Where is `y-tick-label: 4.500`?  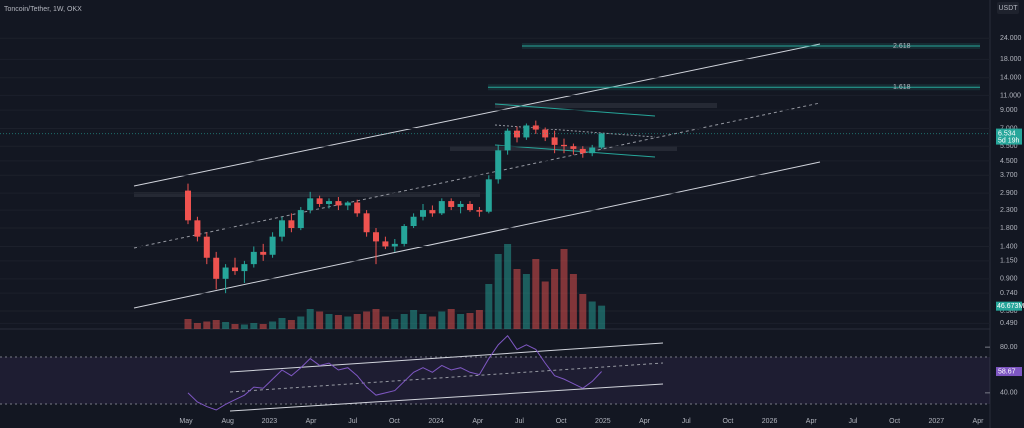 y-tick-label: 4.500 is located at coordinates (1009, 161).